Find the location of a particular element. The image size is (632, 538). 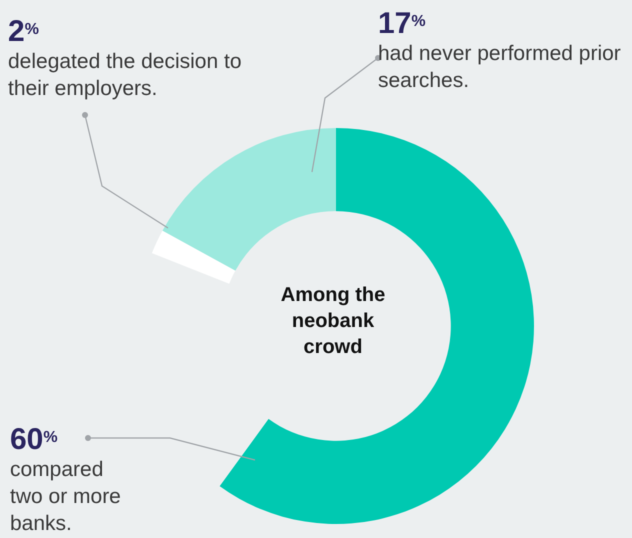

slice-label: compared two or more banks. is located at coordinates (66, 497).